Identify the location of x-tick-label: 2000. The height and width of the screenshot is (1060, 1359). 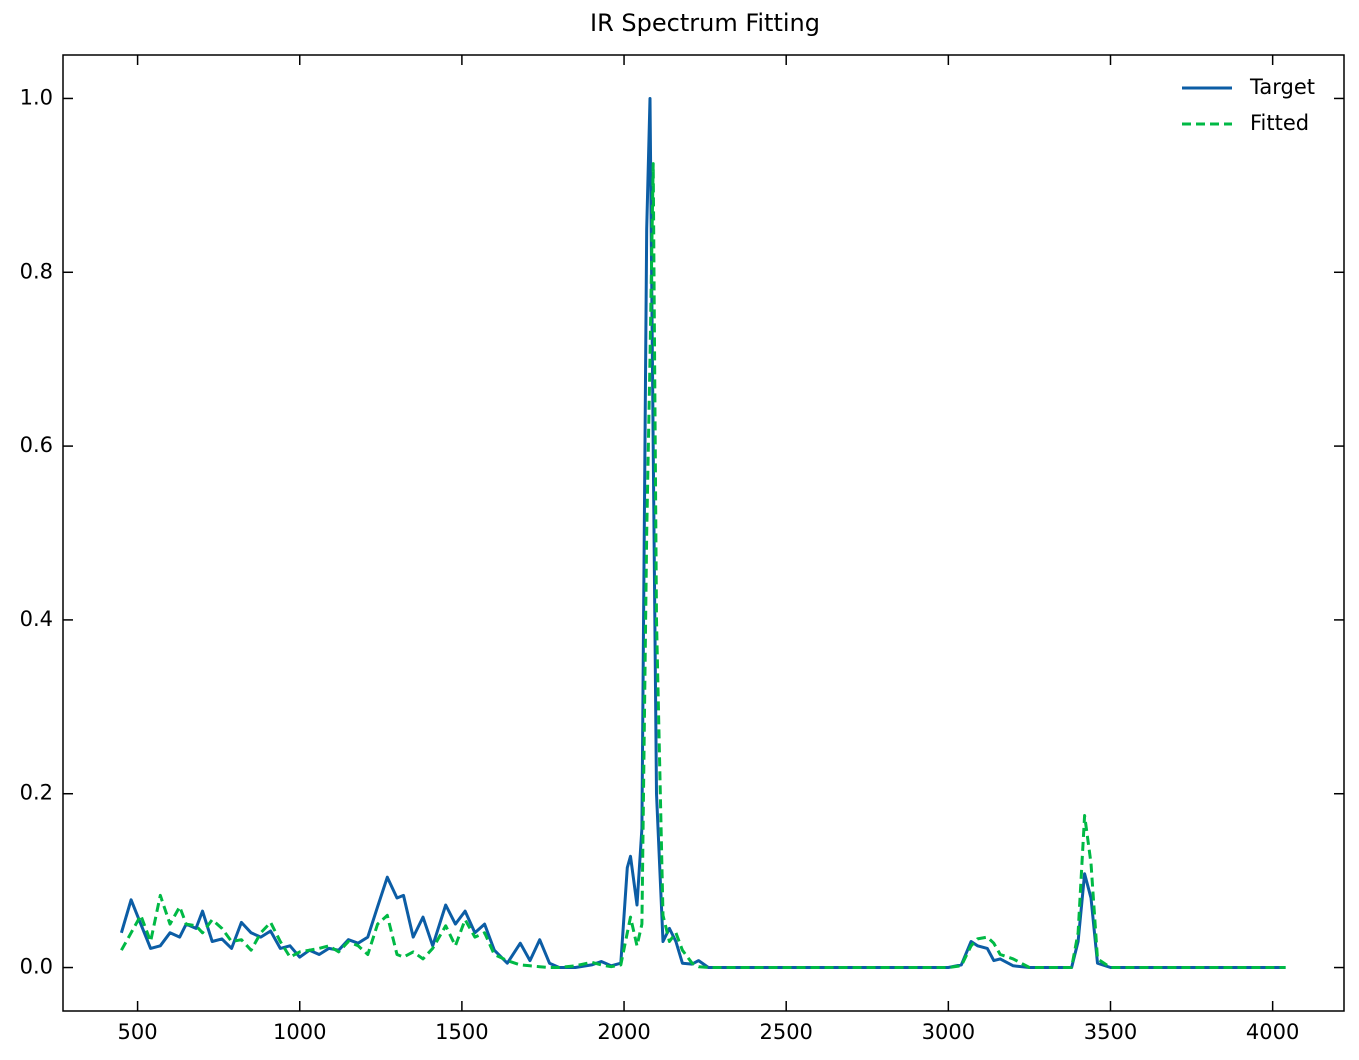
(623, 1032).